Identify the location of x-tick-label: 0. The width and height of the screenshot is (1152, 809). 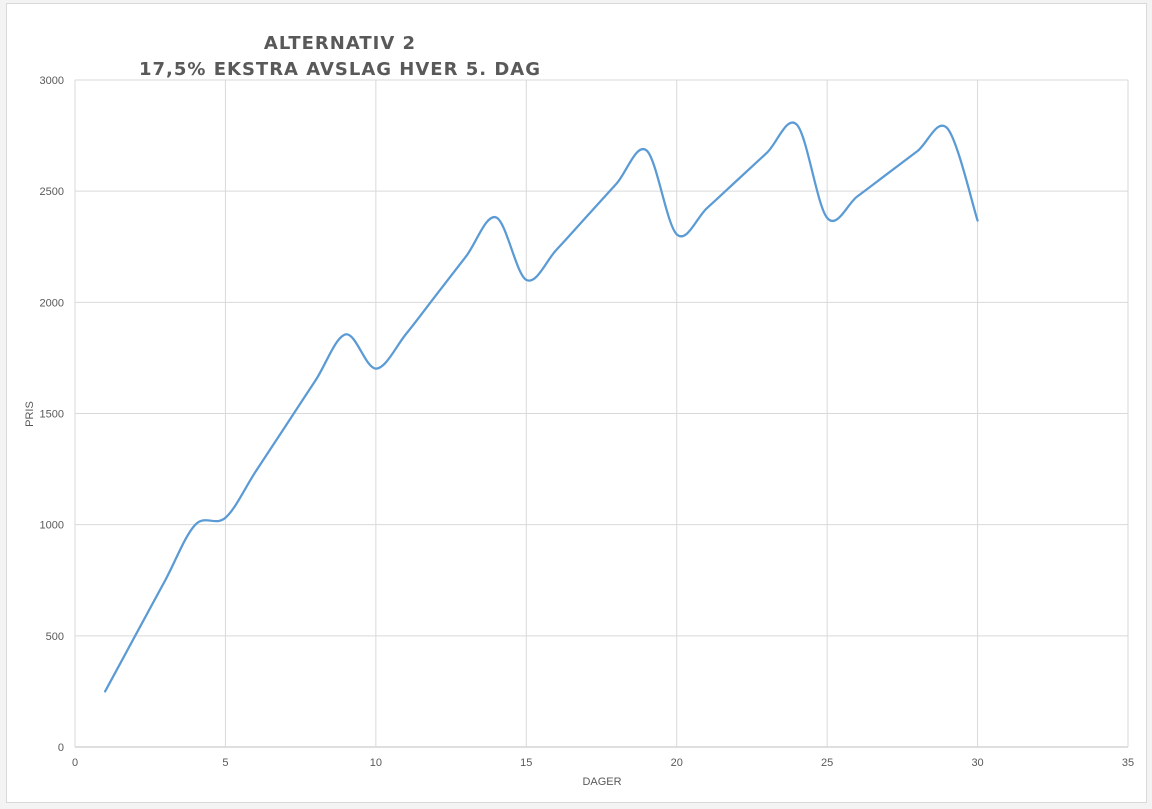
(75, 763).